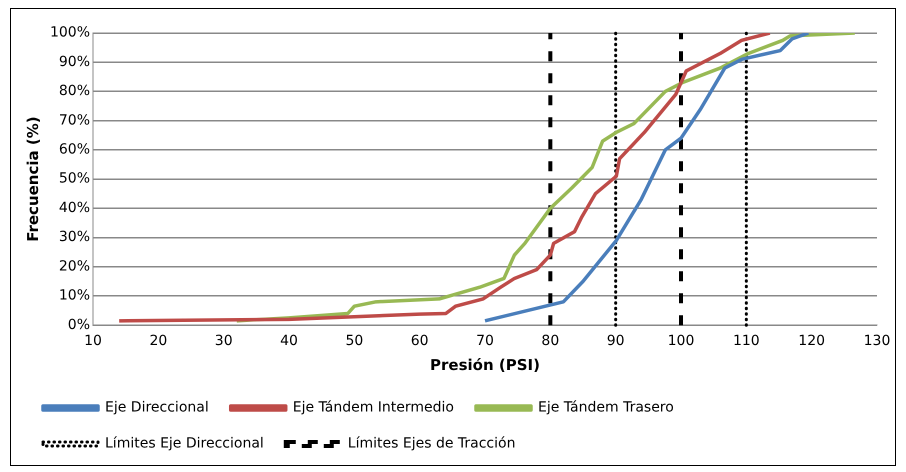 This screenshot has width=906, height=472. I want to click on x-tick-label: 40, so click(289, 341).